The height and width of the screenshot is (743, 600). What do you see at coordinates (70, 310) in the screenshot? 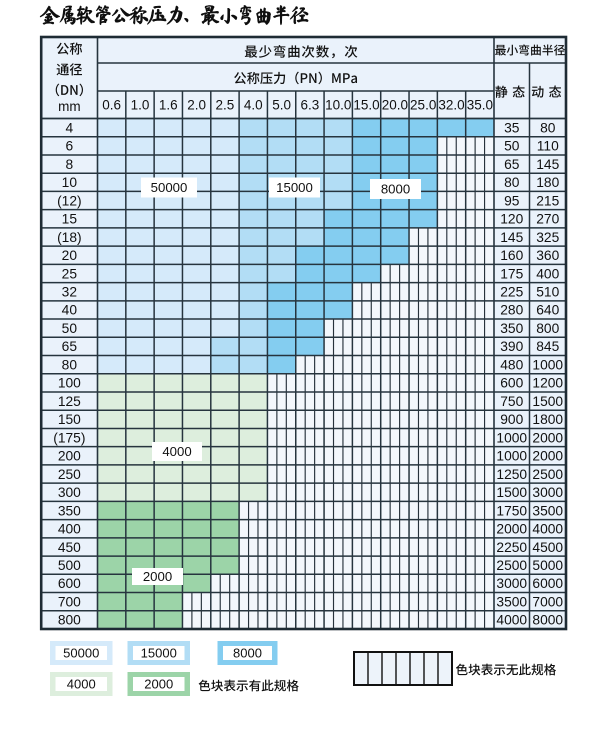
I see `svg-text: 40` at bounding box center [70, 310].